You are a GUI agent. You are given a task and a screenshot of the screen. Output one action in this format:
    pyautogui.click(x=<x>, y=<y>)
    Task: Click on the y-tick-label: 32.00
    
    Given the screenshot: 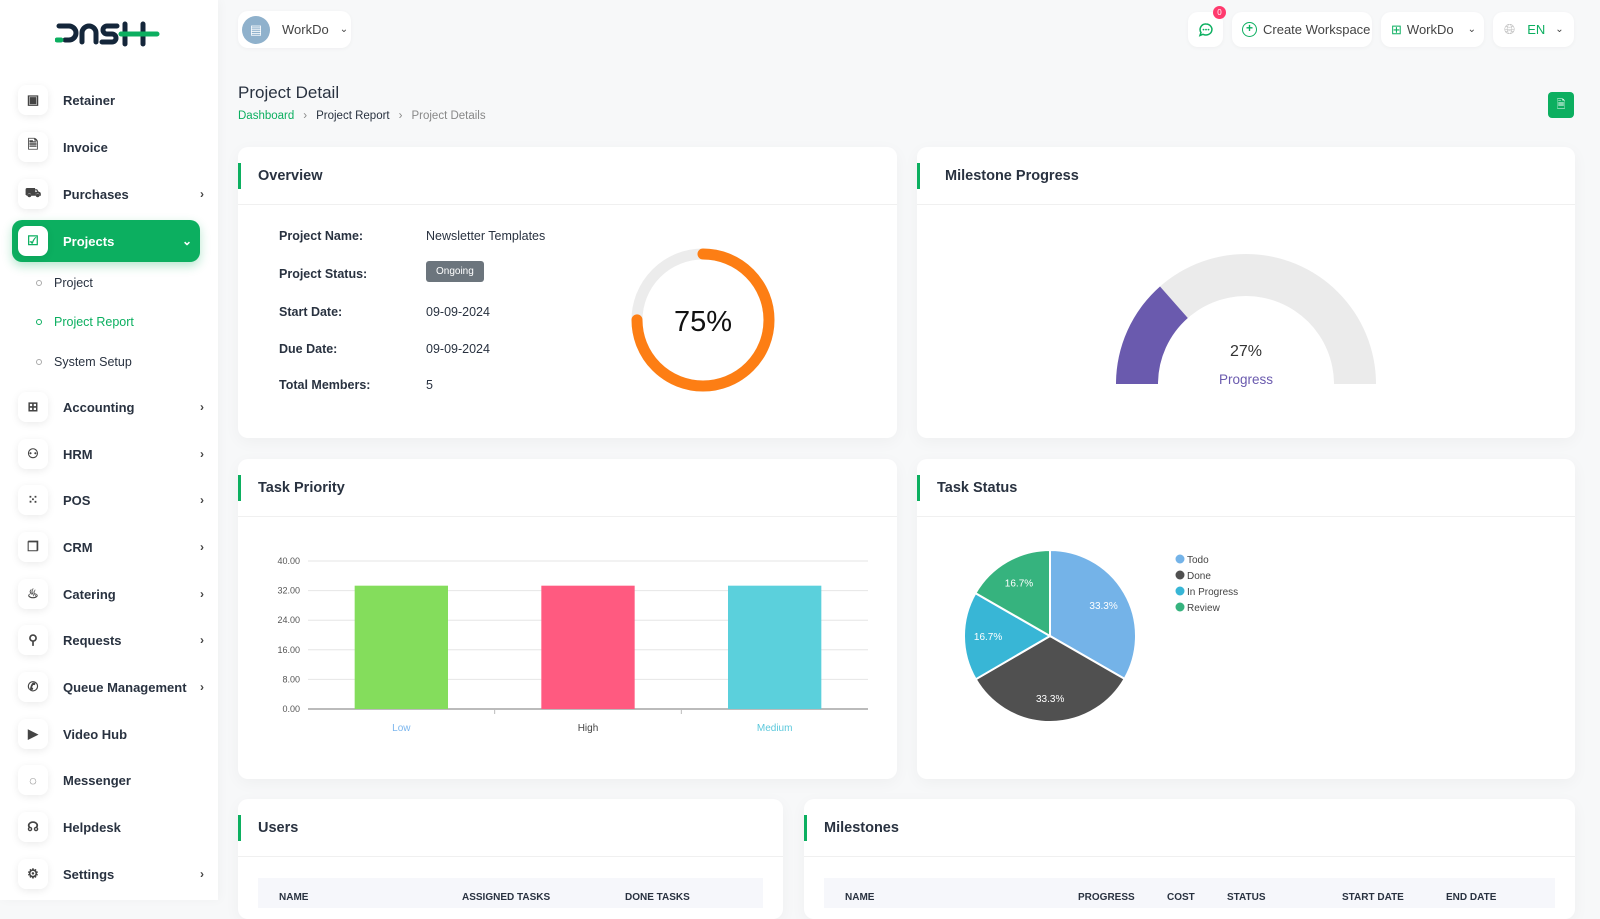 What is the action you would take?
    pyautogui.click(x=288, y=591)
    